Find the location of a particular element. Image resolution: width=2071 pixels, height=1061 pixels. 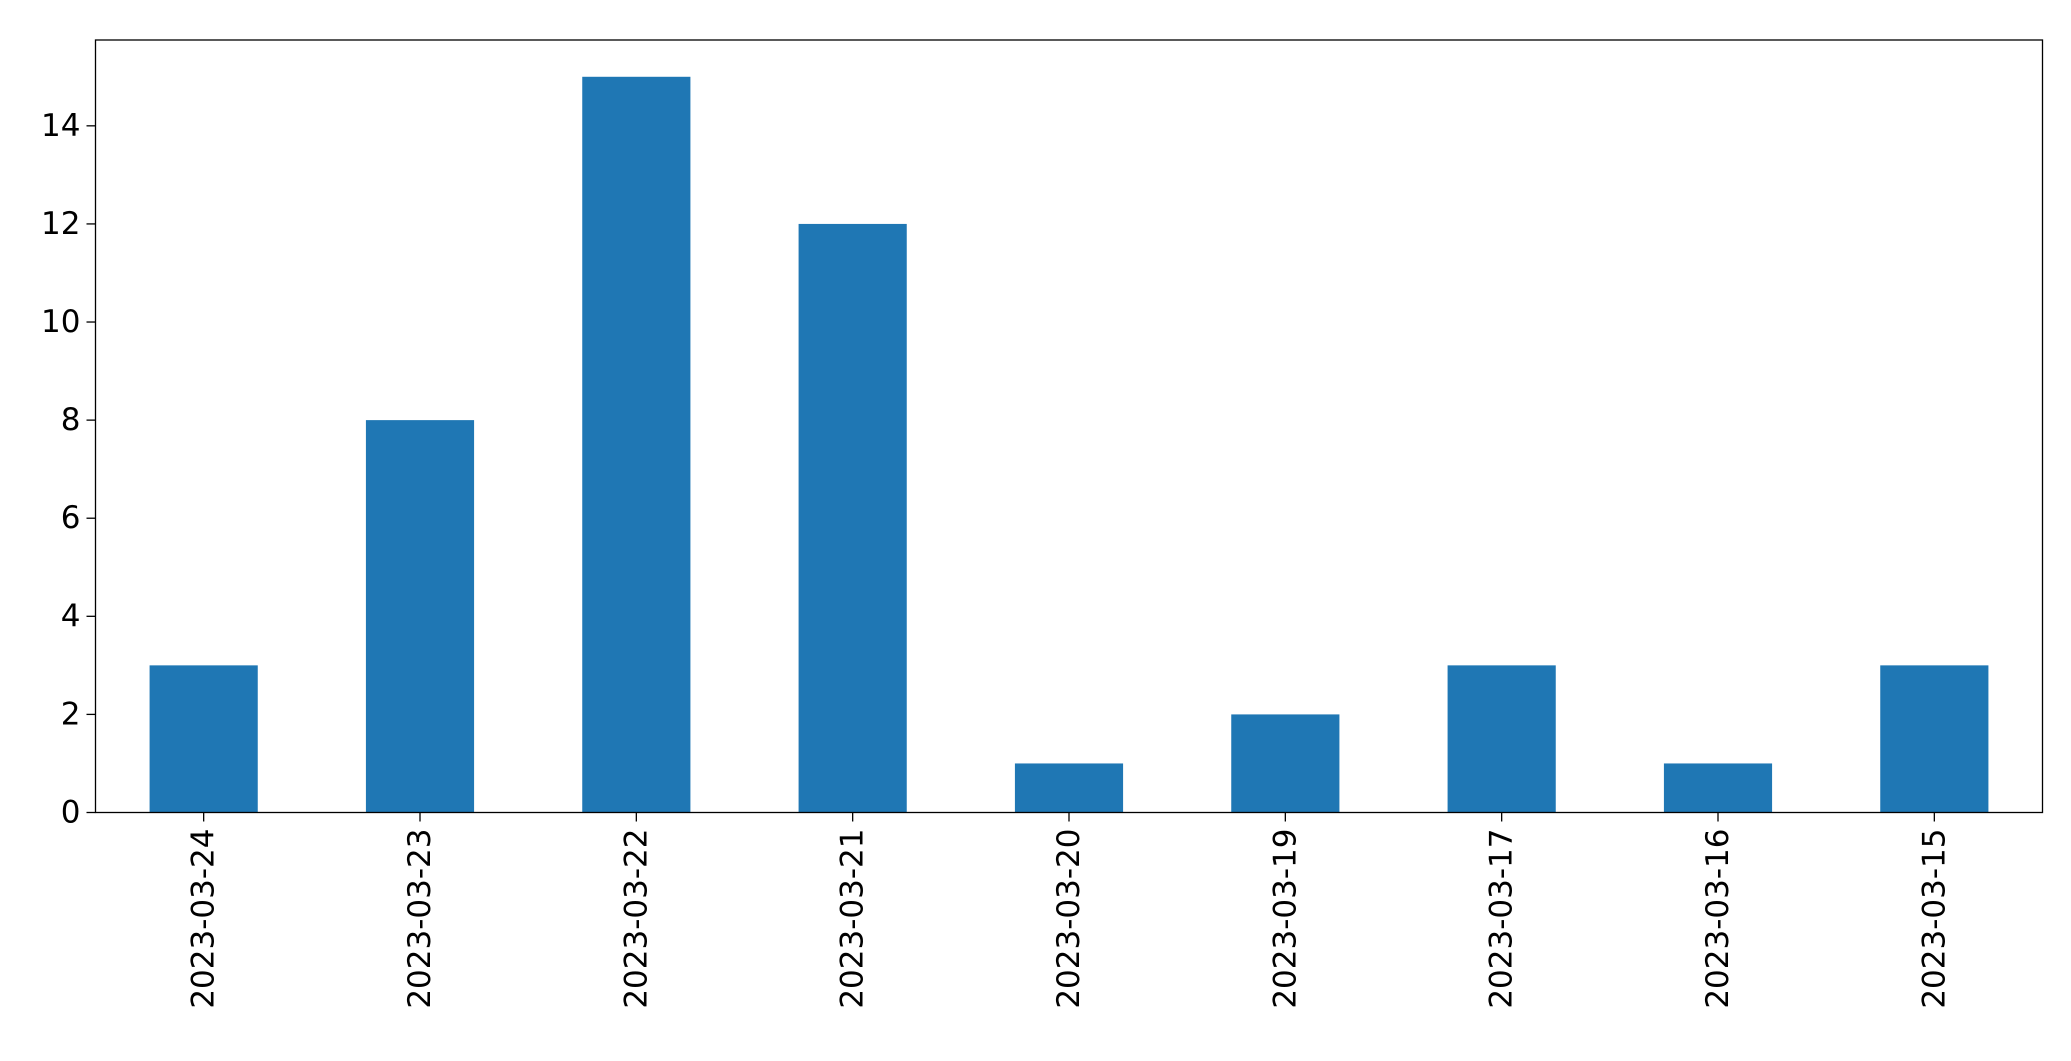

y-tick-label: 14 is located at coordinates (60, 126).